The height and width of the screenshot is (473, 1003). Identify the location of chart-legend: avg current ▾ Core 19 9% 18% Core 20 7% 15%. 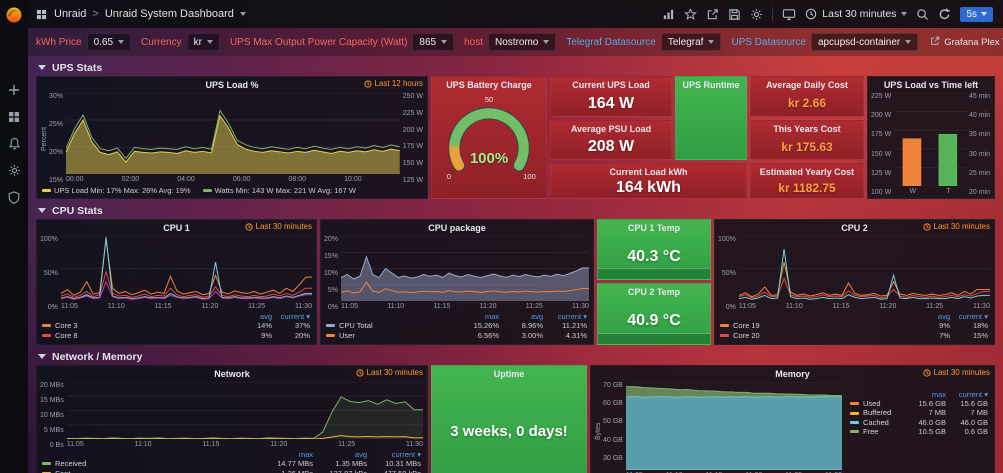
(854, 326).